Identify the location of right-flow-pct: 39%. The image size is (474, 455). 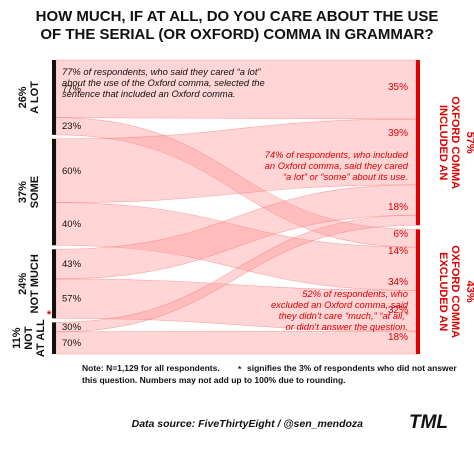
(398, 133).